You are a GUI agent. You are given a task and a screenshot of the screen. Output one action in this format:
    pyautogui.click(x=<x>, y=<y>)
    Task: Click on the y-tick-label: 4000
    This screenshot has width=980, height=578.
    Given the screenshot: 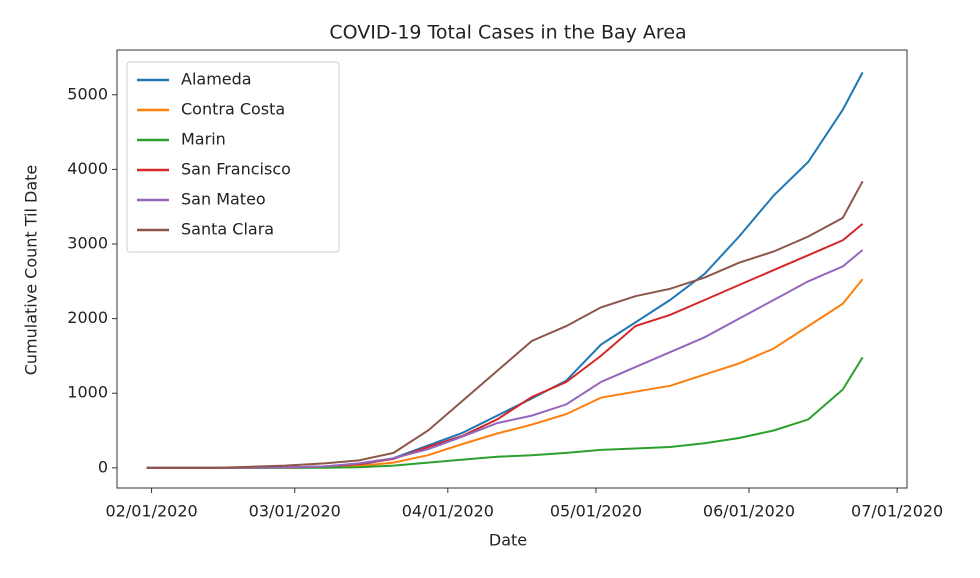 What is the action you would take?
    pyautogui.click(x=87, y=168)
    